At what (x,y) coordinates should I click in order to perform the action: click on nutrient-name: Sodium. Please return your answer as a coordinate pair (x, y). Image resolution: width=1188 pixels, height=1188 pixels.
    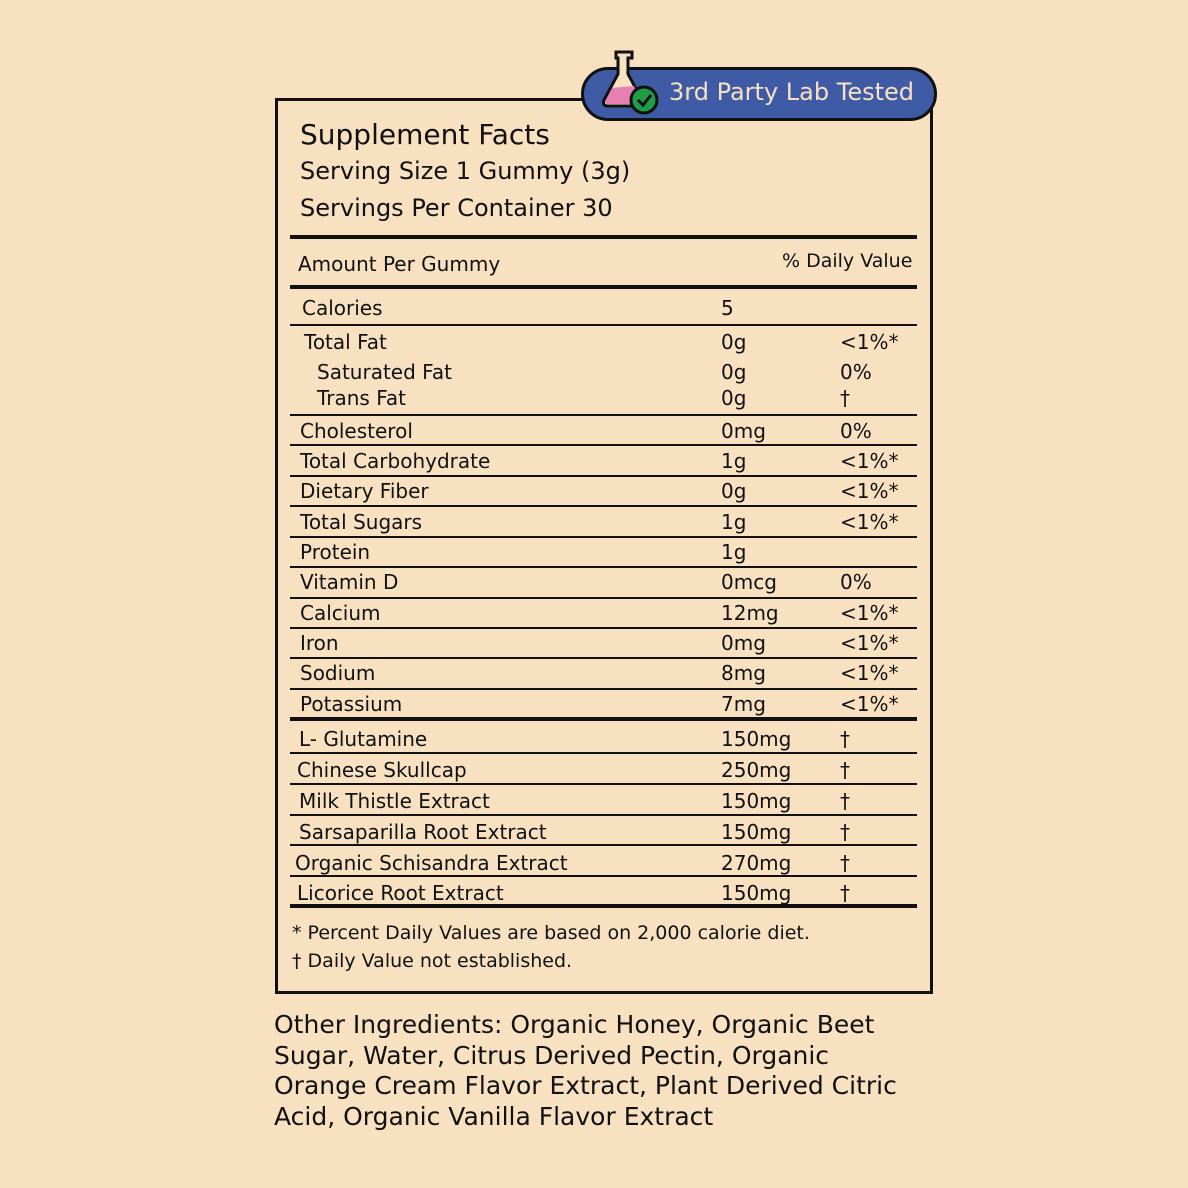
    Looking at the image, I should click on (338, 673).